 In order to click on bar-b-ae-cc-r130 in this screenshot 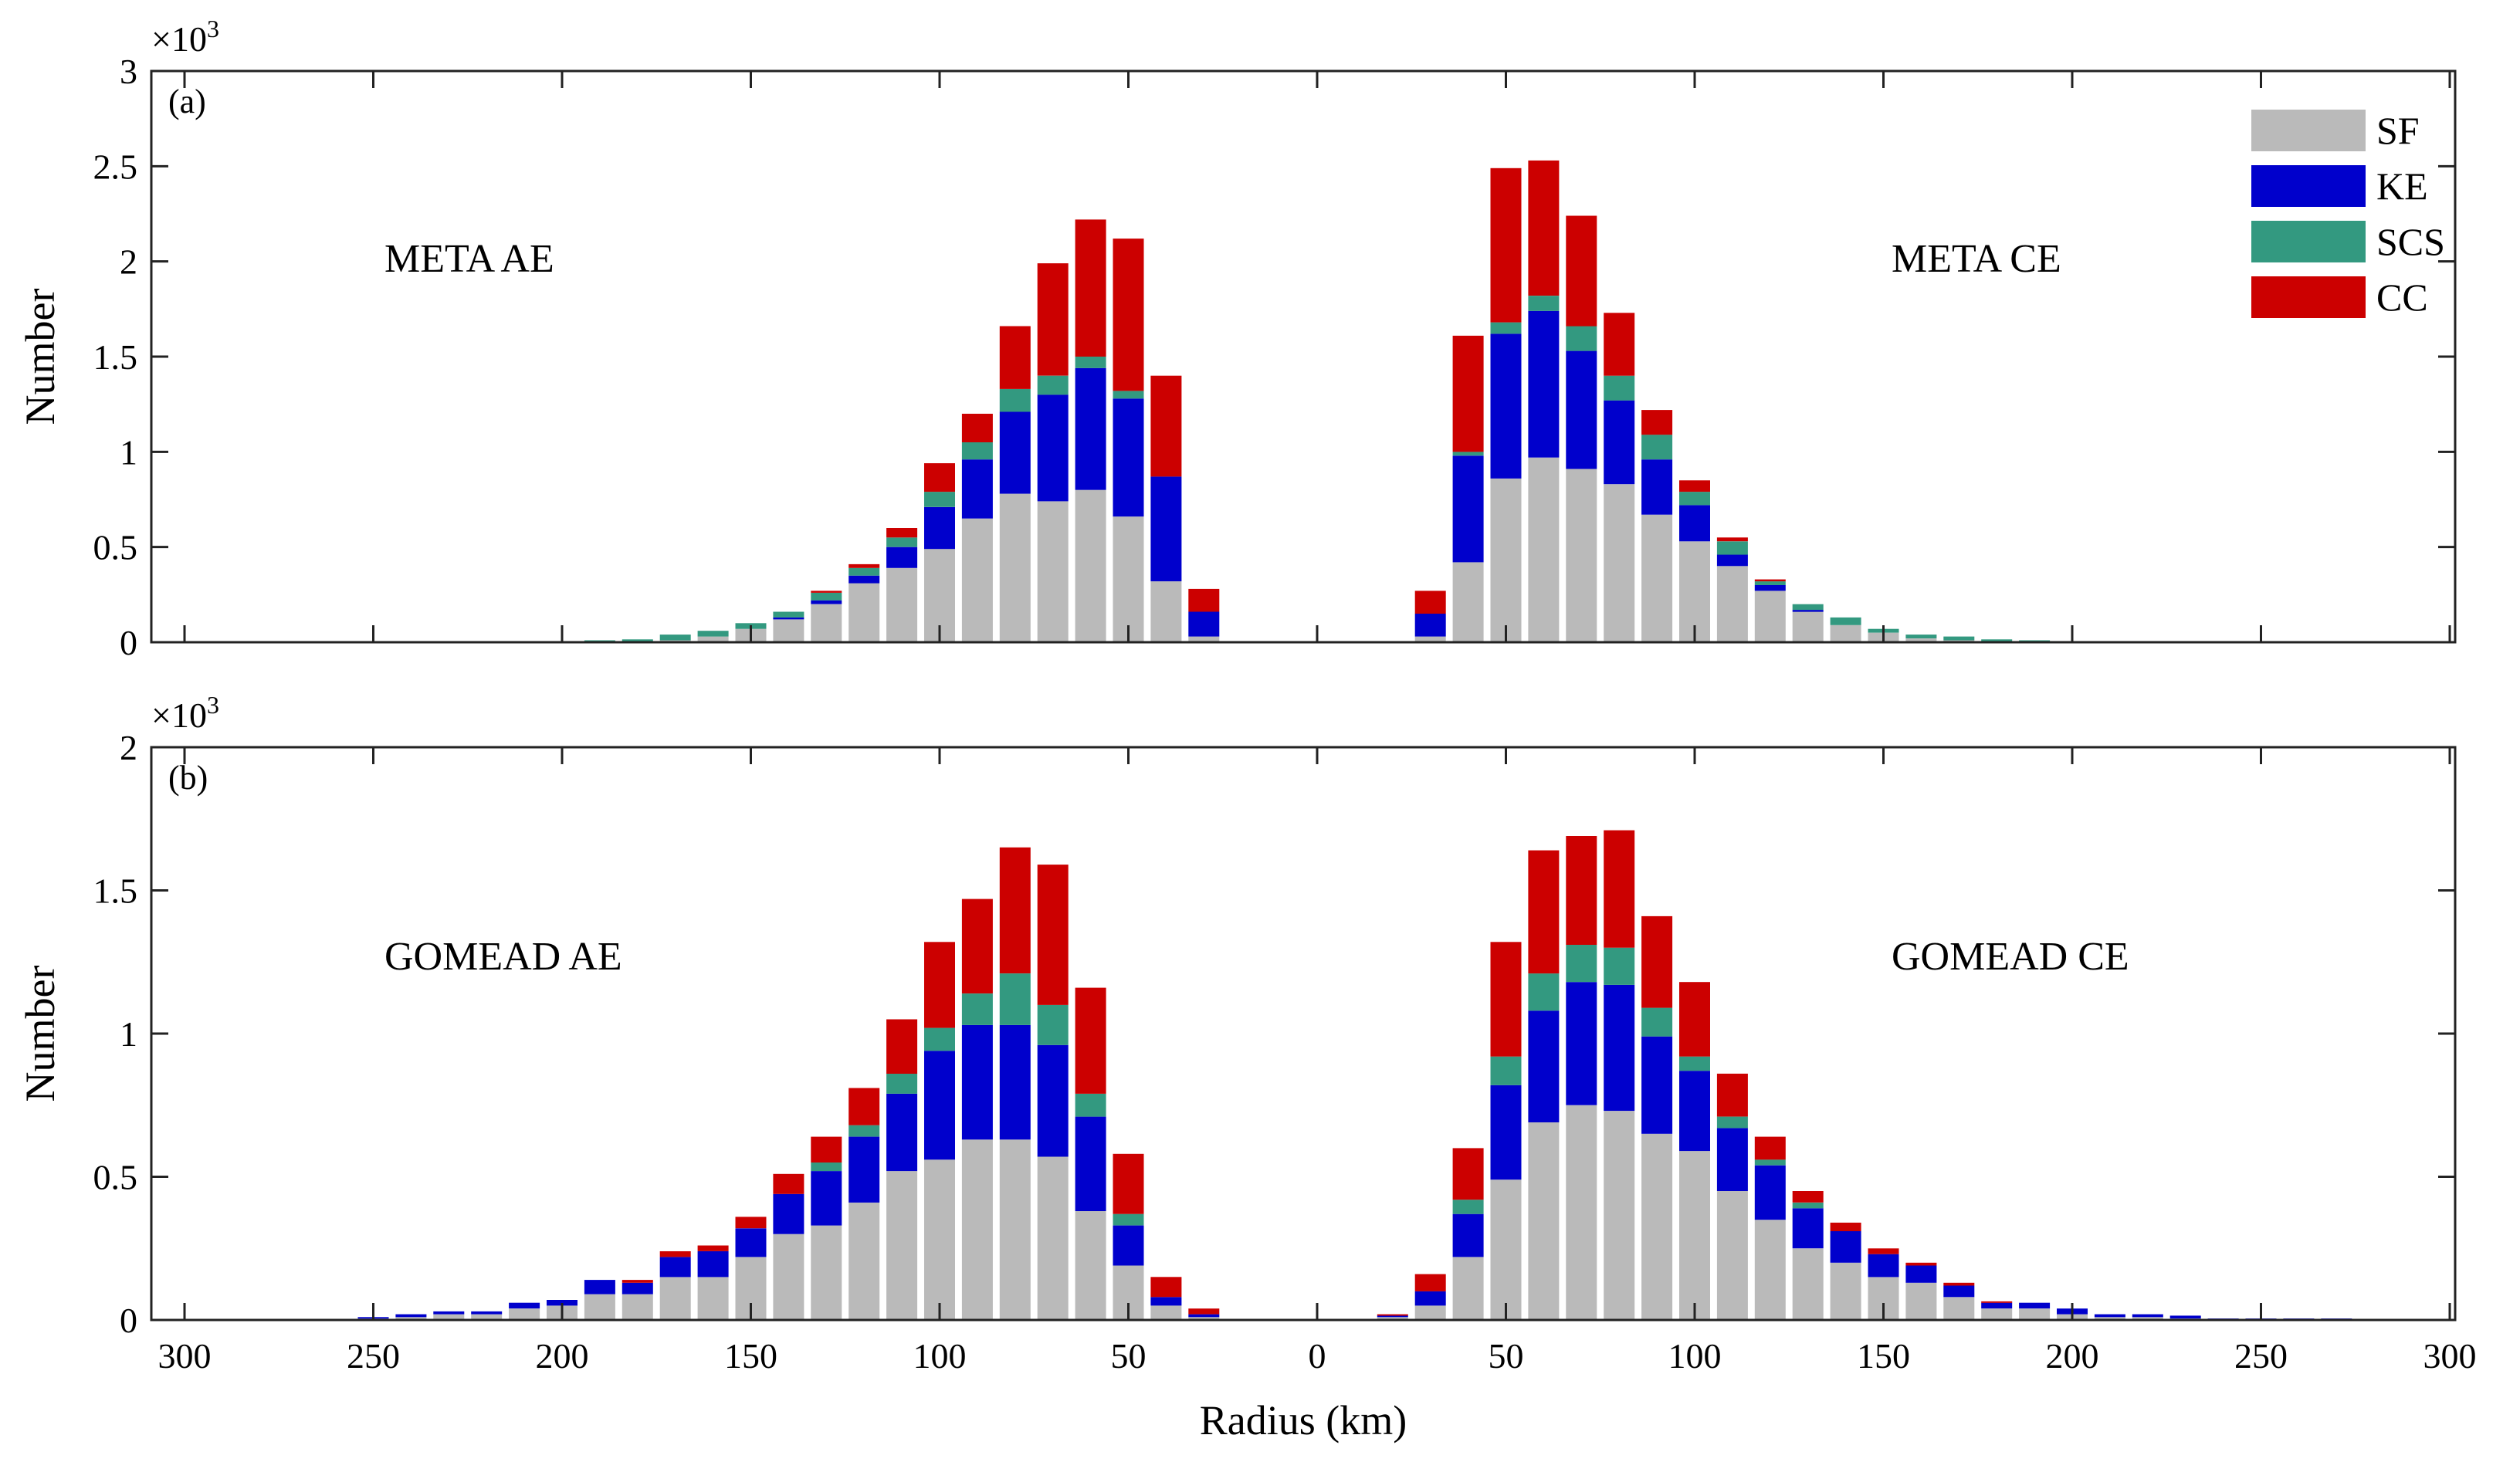, I will do `click(826, 1149)`.